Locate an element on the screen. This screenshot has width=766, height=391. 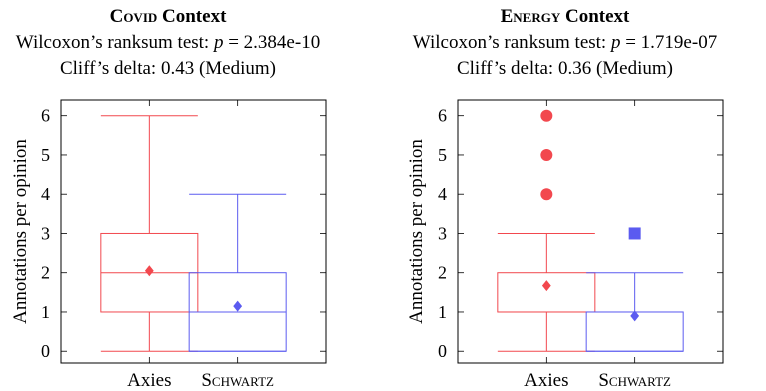
chart-title: Covid Context is located at coordinates (168, 16).